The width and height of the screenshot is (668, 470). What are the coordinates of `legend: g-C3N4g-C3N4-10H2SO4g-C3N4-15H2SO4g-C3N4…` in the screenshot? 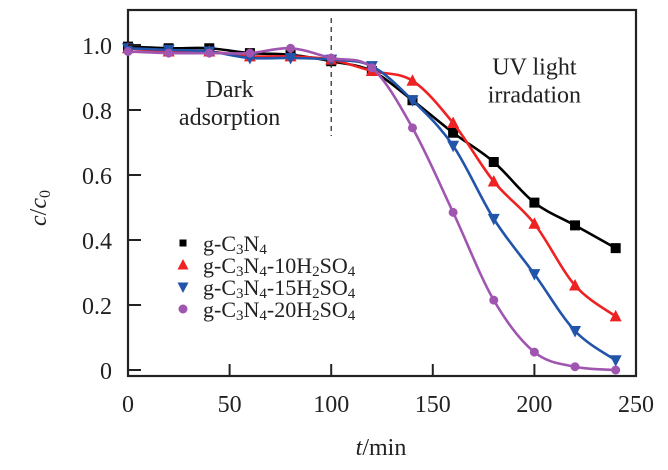 It's located at (266, 277).